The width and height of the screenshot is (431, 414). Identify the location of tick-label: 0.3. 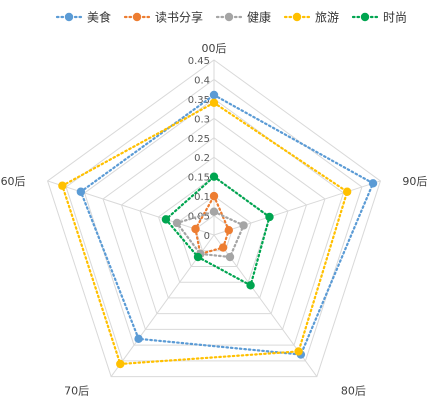
(202, 119).